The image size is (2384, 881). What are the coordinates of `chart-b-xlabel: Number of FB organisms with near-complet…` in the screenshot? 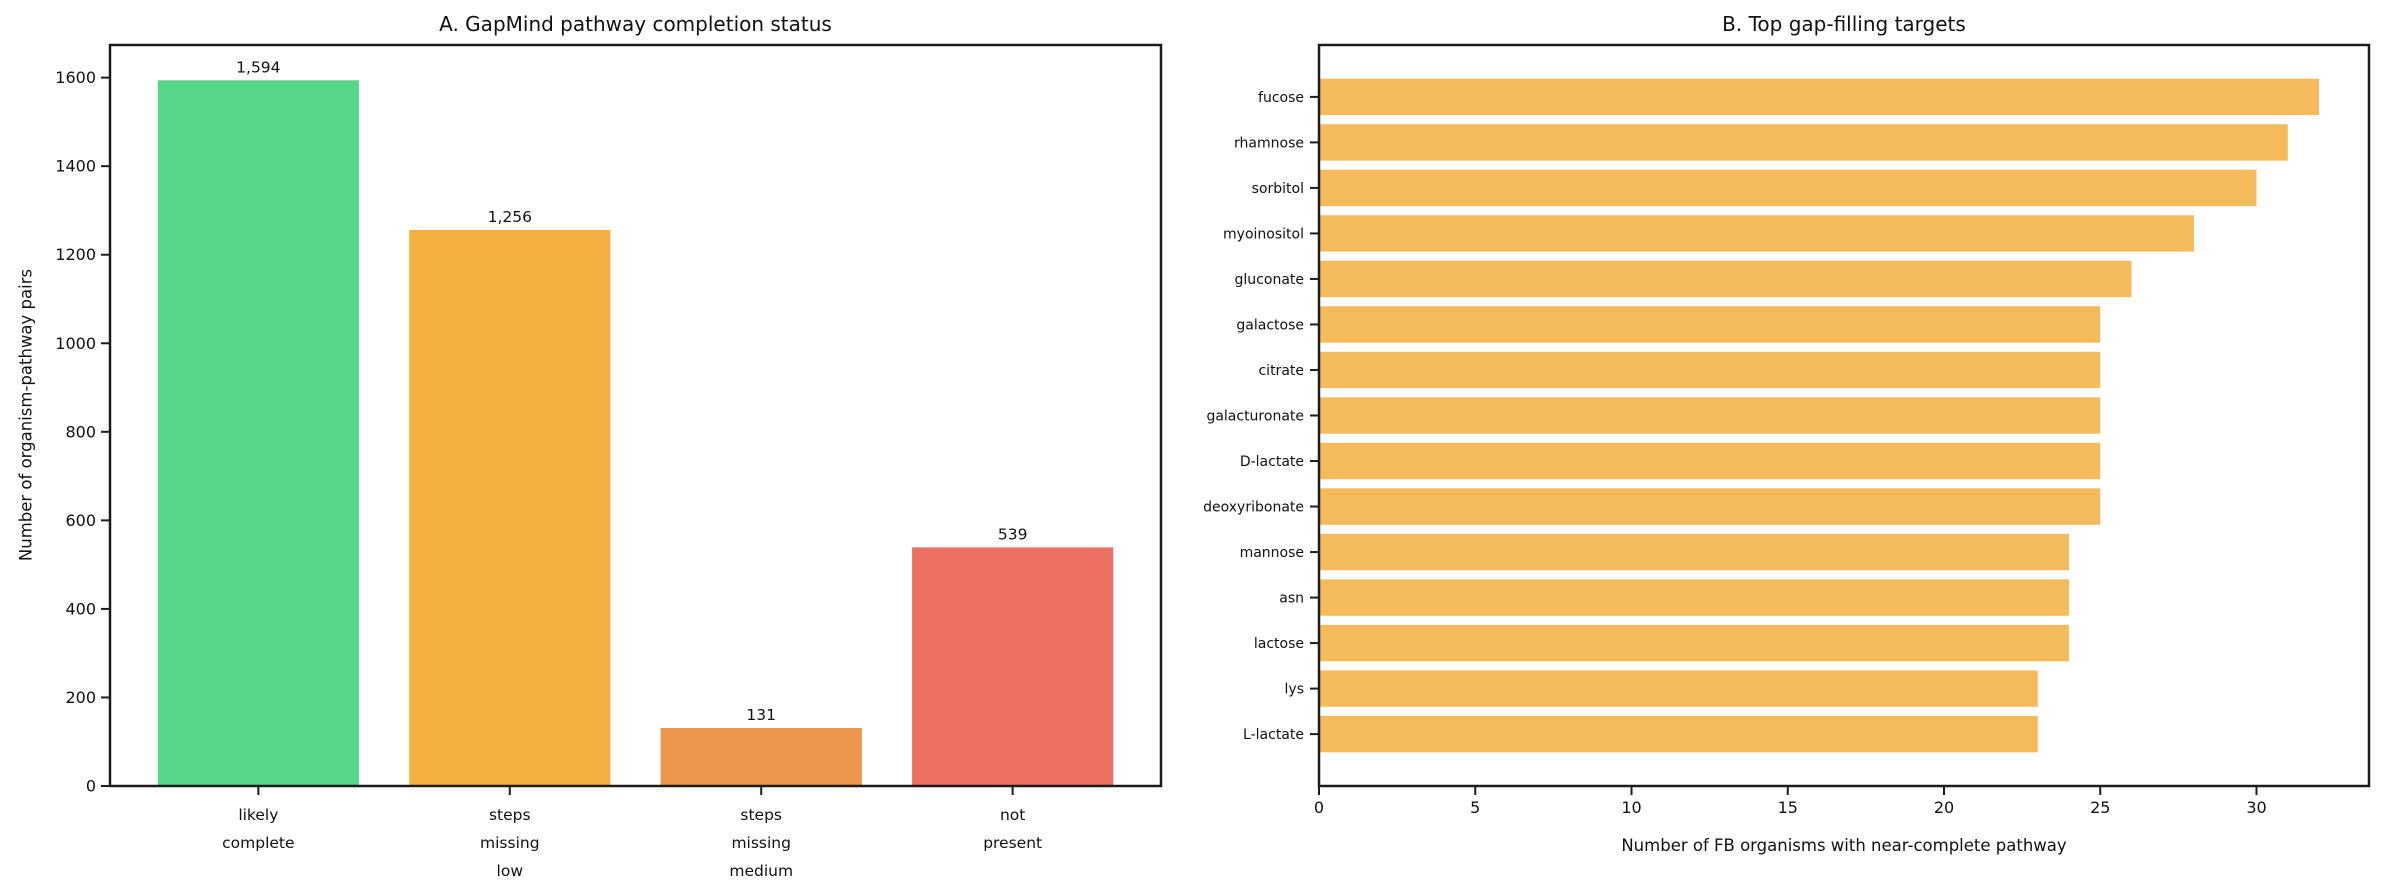 It's located at (1844, 845).